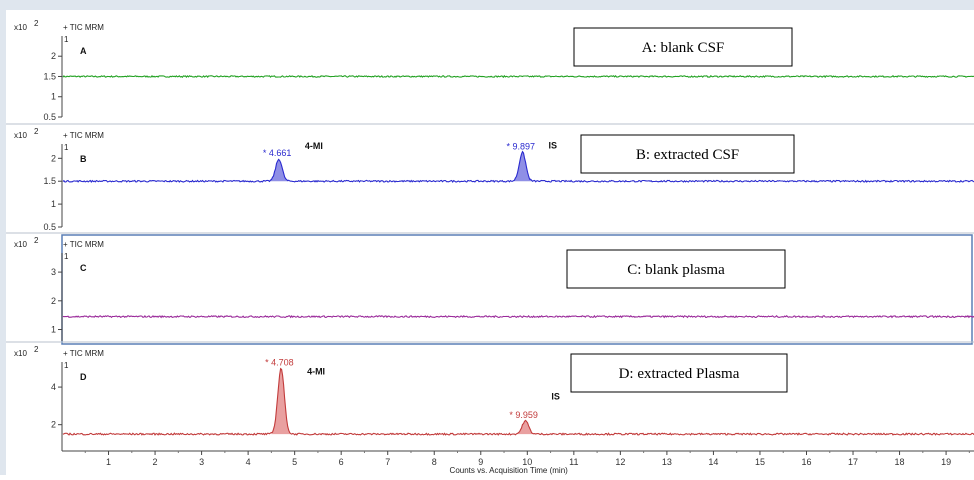 The height and width of the screenshot is (480, 974). I want to click on y-tick-label: 4, so click(53, 387).